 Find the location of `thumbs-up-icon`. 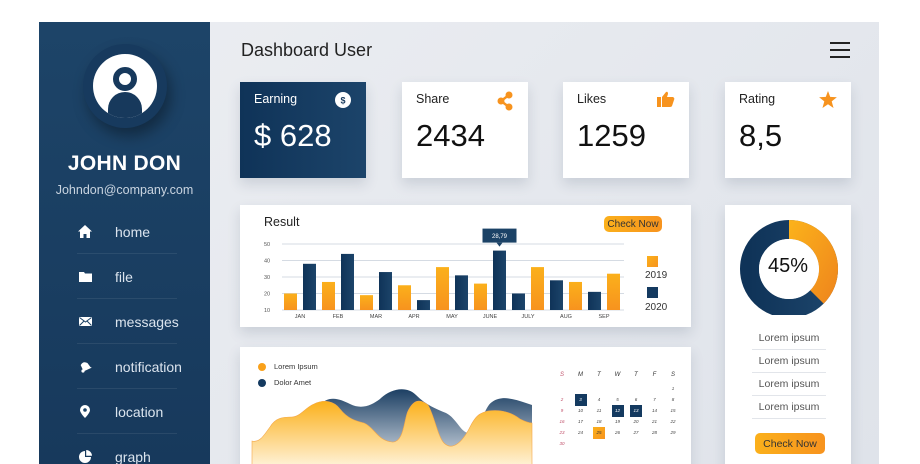

thumbs-up-icon is located at coordinates (666, 100).